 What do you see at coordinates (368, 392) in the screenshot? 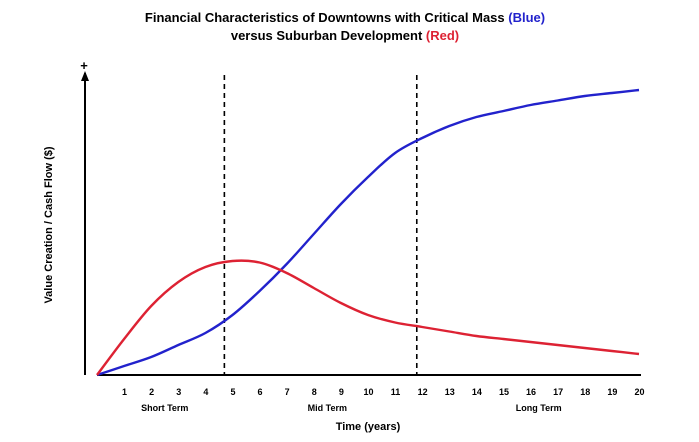
I see `x-tick-label-10: 10` at bounding box center [368, 392].